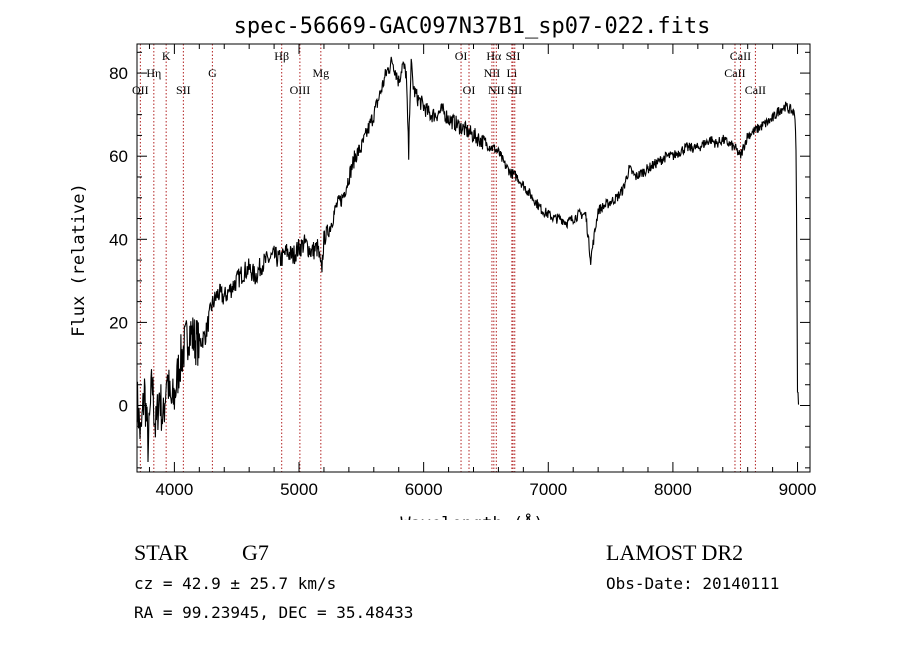 The height and width of the screenshot is (649, 900). What do you see at coordinates (512, 73) in the screenshot?
I see `spectral-line-label: Li` at bounding box center [512, 73].